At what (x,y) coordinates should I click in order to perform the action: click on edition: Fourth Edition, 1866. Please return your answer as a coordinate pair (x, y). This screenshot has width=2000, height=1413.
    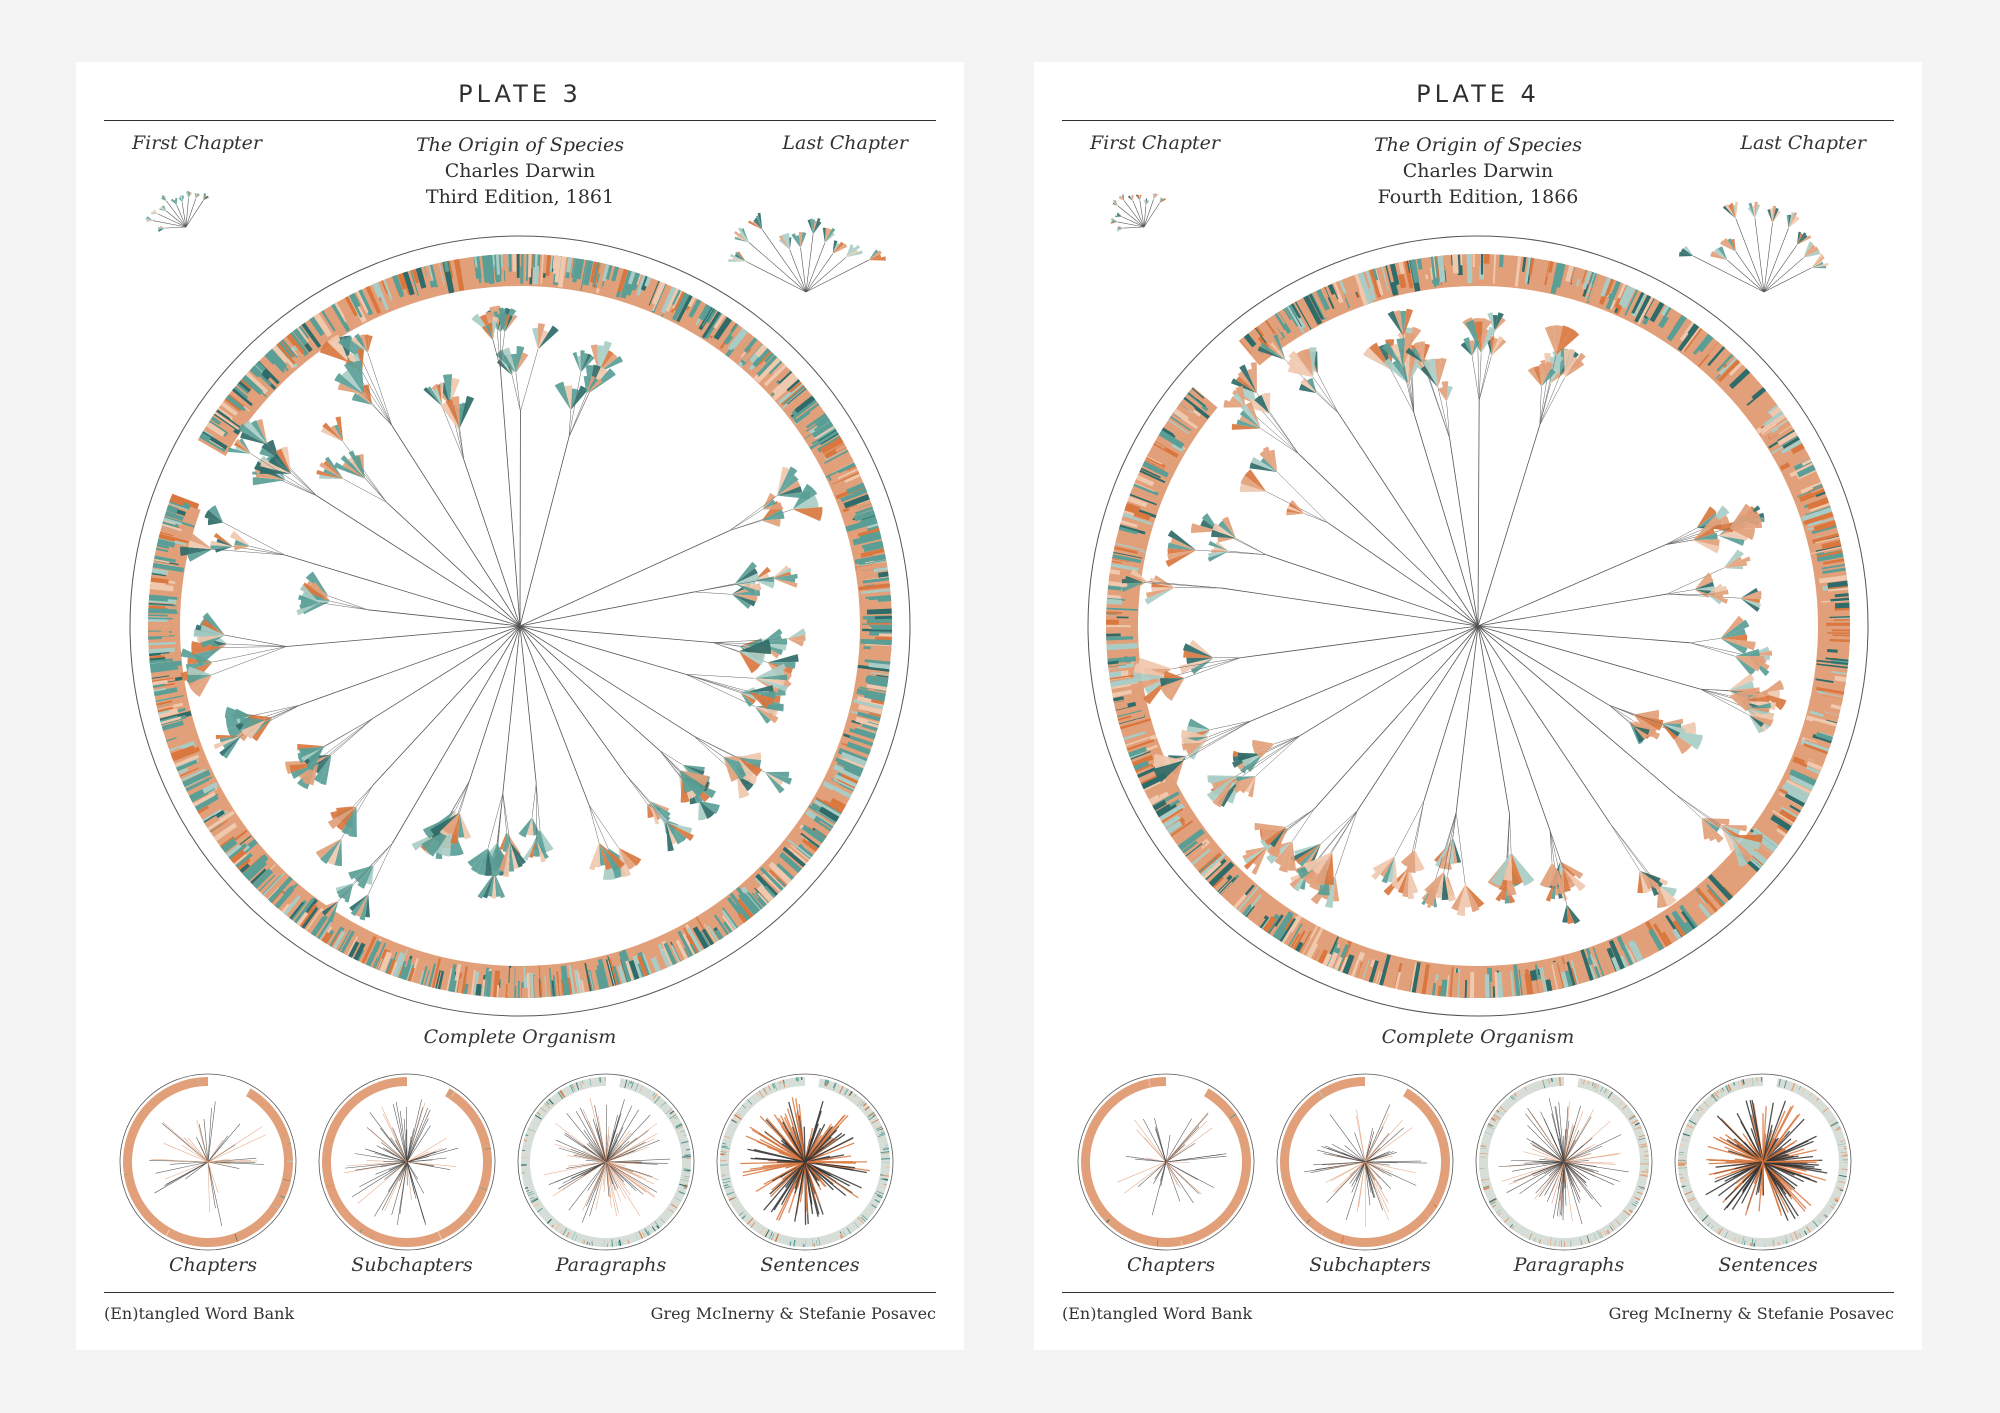
    Looking at the image, I should click on (1478, 197).